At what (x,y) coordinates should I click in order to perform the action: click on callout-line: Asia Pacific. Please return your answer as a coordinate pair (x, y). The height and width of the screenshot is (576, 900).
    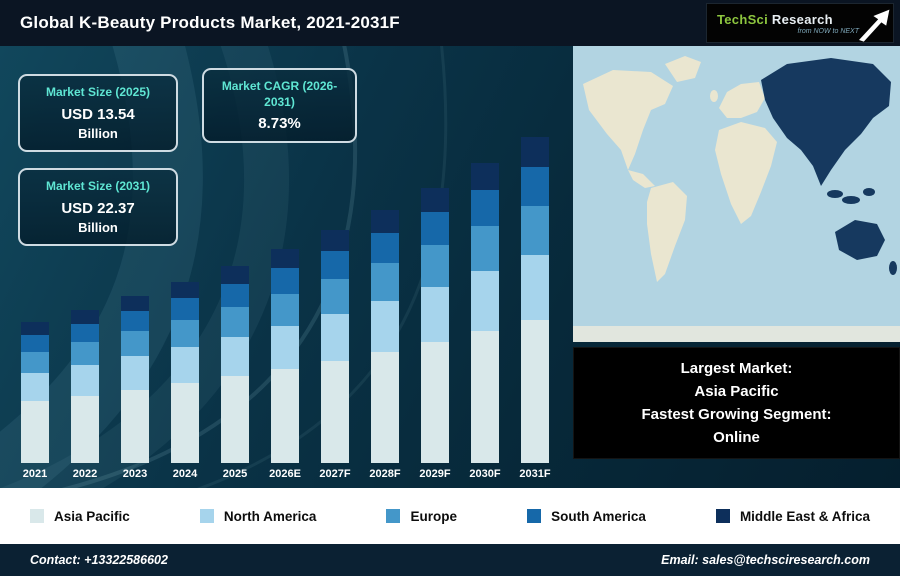
    Looking at the image, I should click on (736, 391).